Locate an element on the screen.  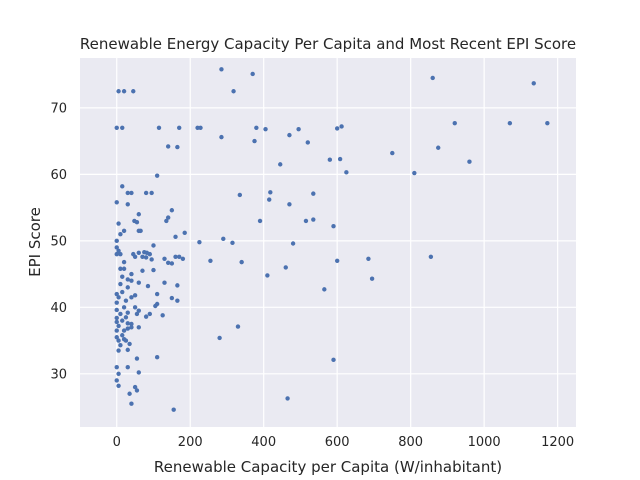
x-tick-labels: 0 200 400 600 800 1000 1200 is located at coordinates (344, 442).